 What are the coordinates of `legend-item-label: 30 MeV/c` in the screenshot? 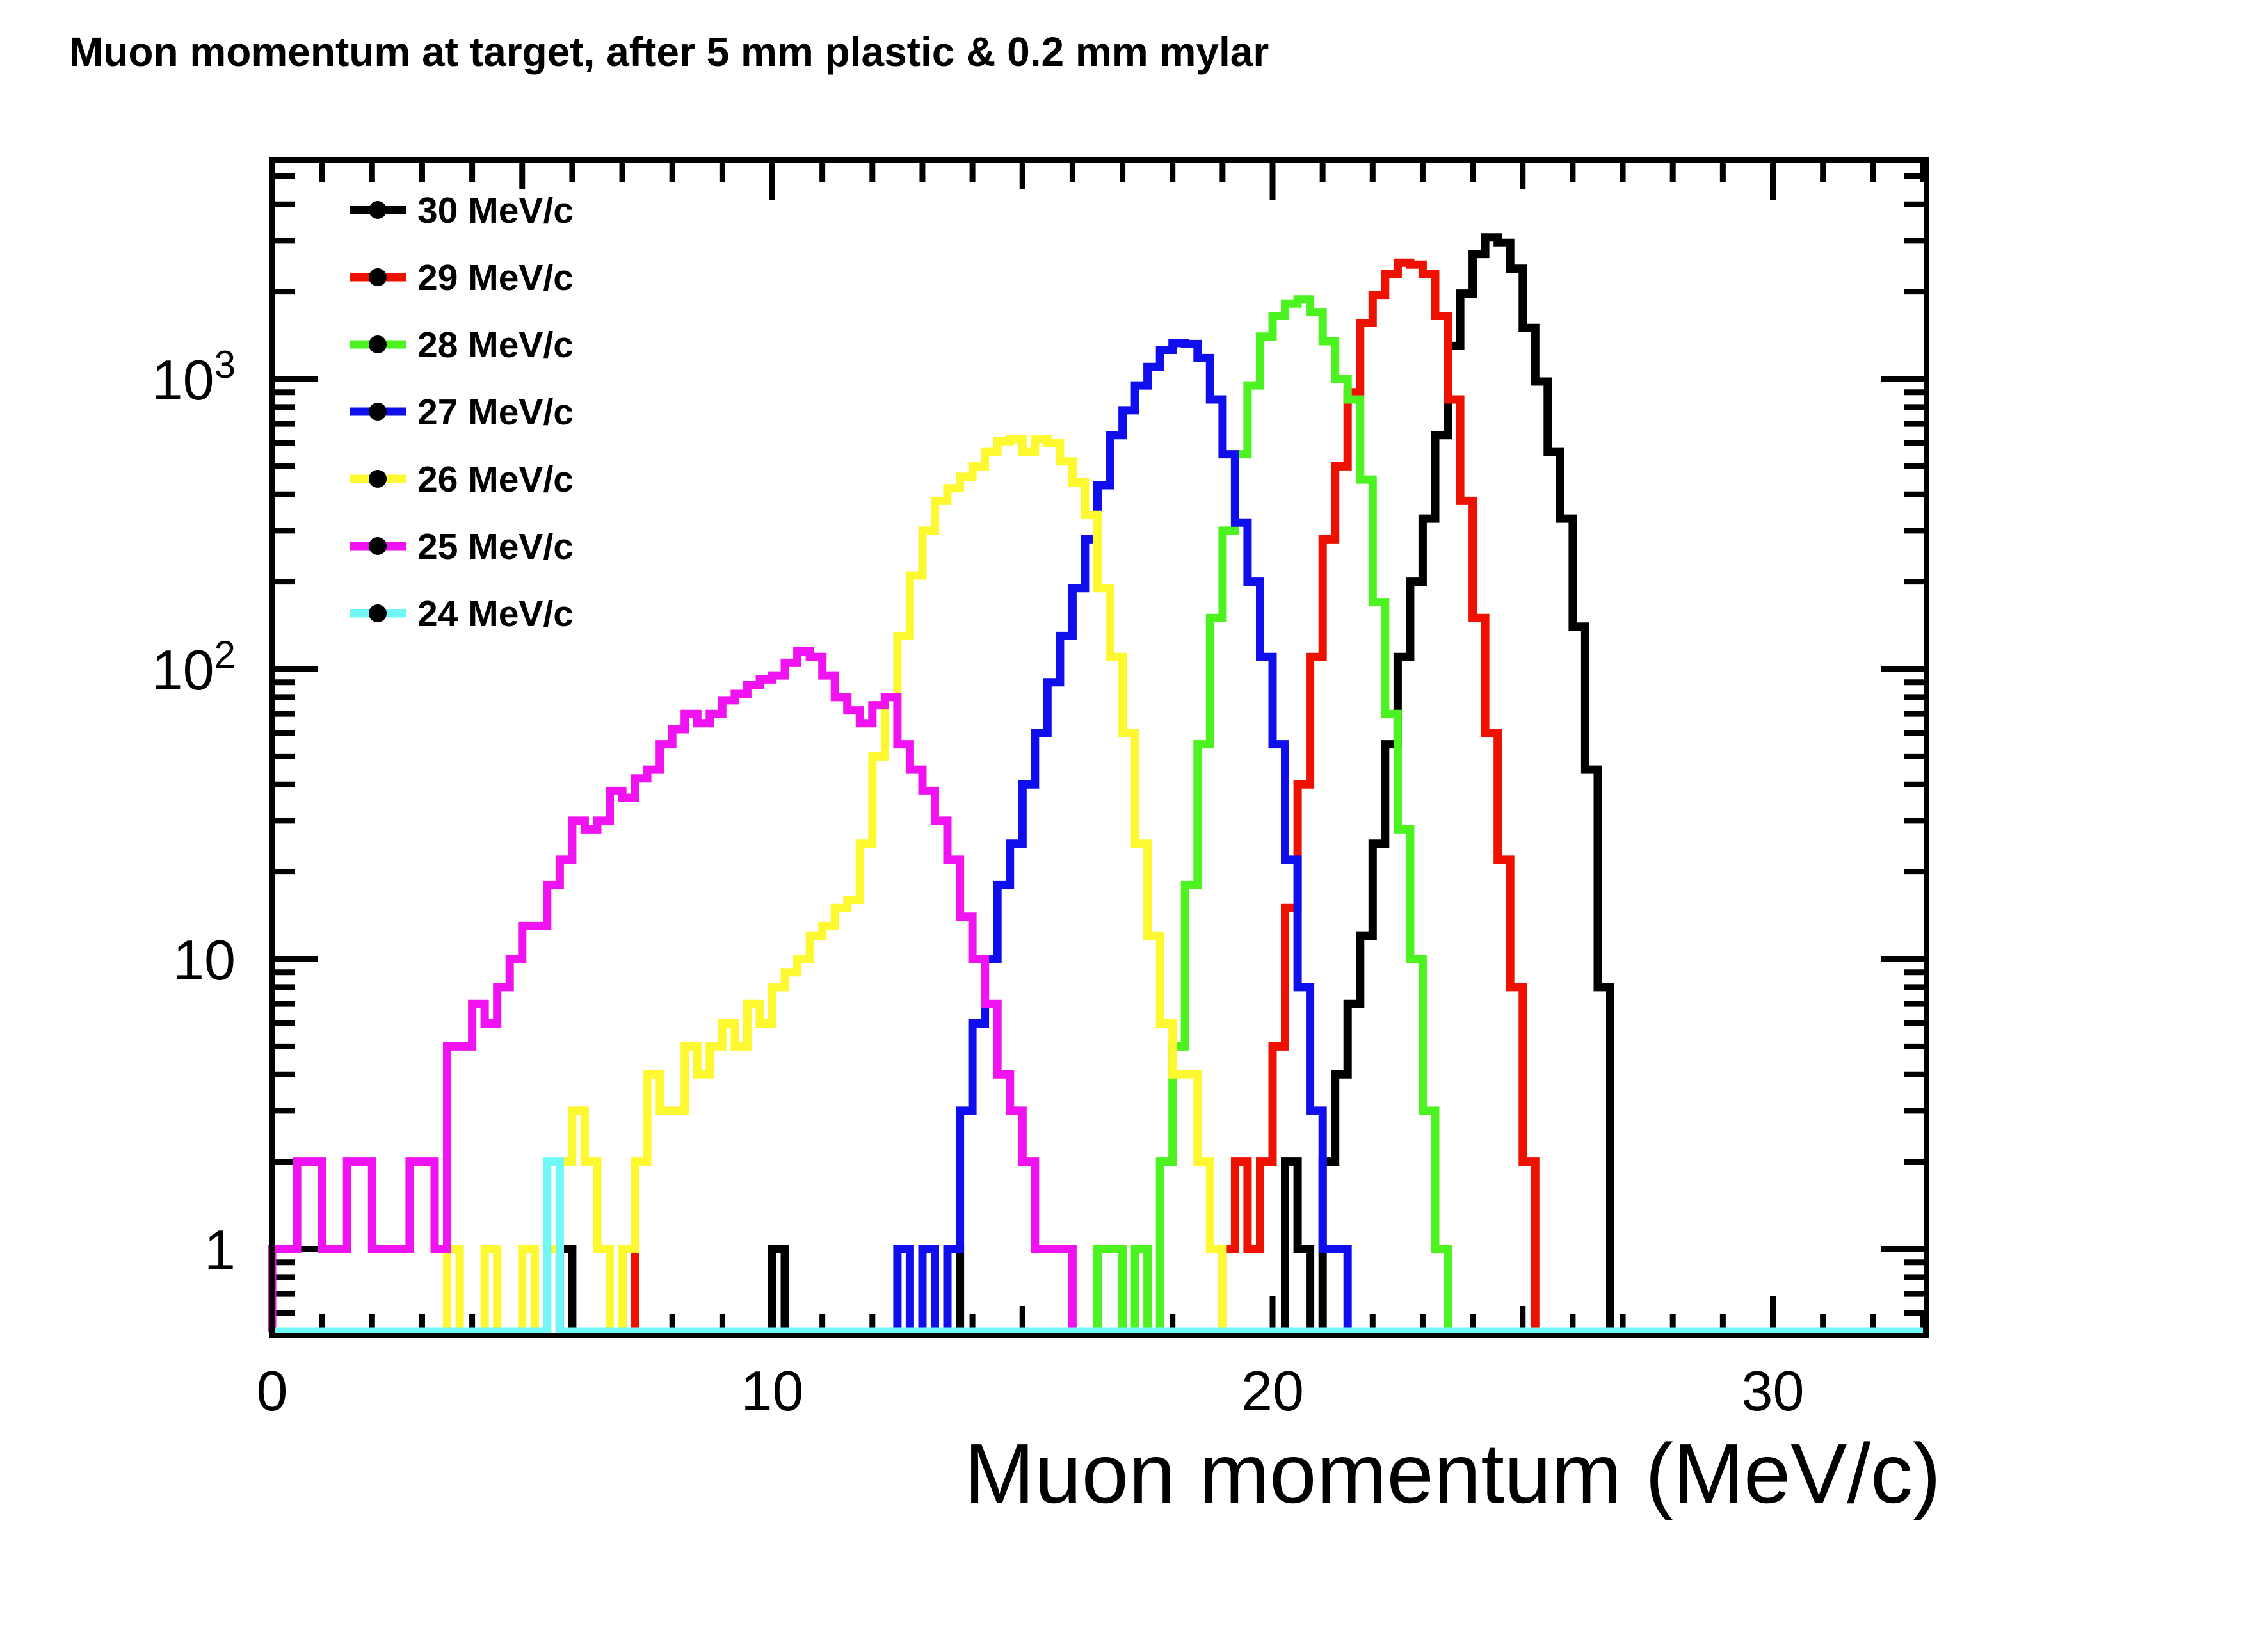 It's located at (495, 210).